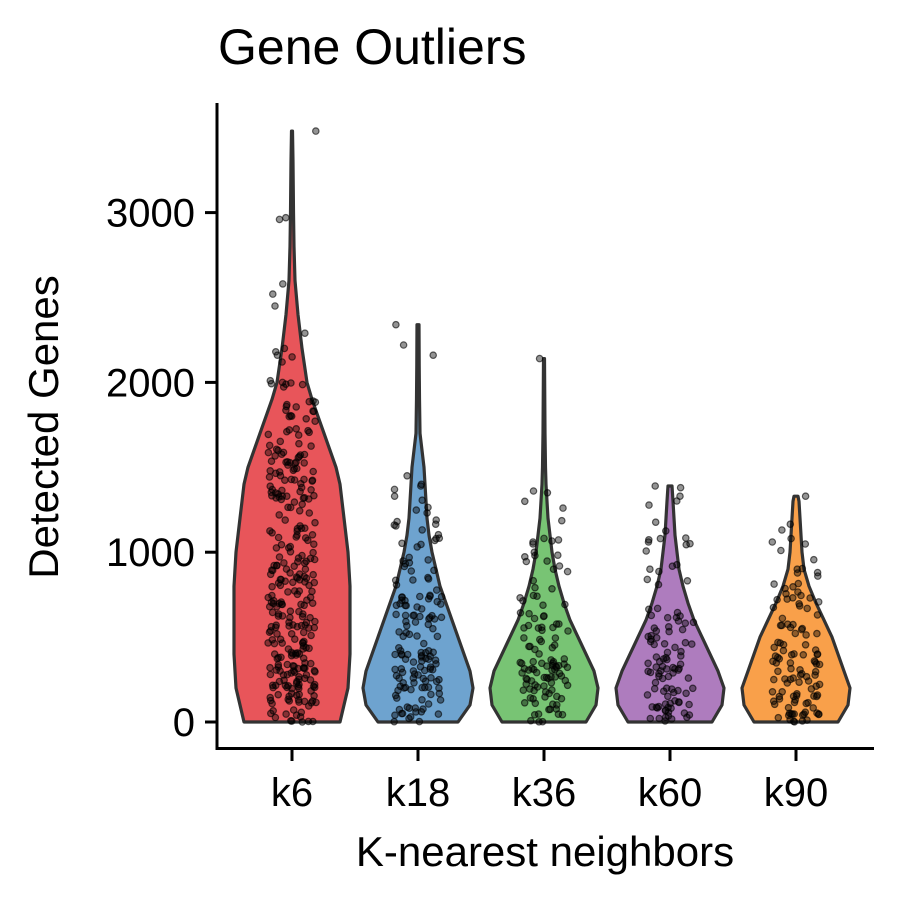 Image resolution: width=900 pixels, height=900 pixels. What do you see at coordinates (670, 604) in the screenshot?
I see `violin-k60` at bounding box center [670, 604].